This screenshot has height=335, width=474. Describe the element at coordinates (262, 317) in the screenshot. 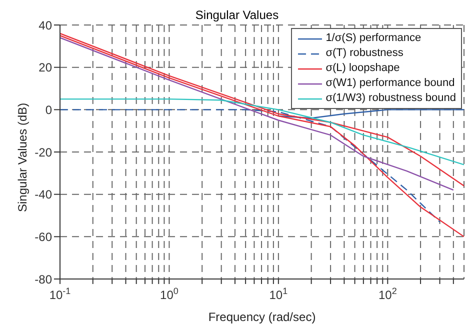

I see `x-axis-title: Frequency (rad/sec)` at that location.